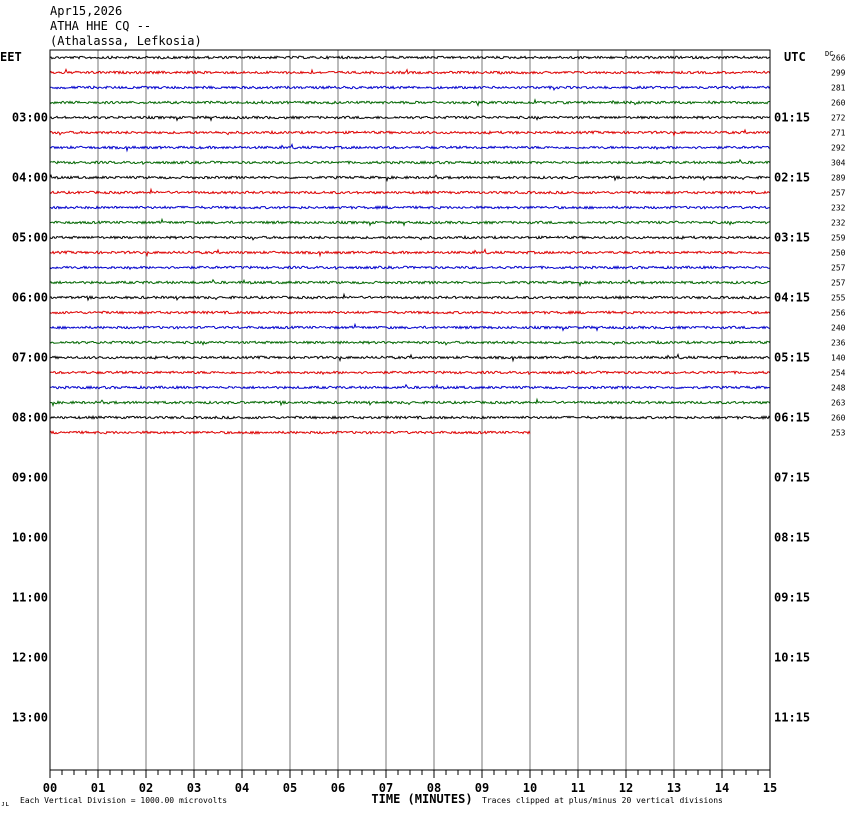  What do you see at coordinates (838, 118) in the screenshot?
I see `dc-value-5: 272` at bounding box center [838, 118].